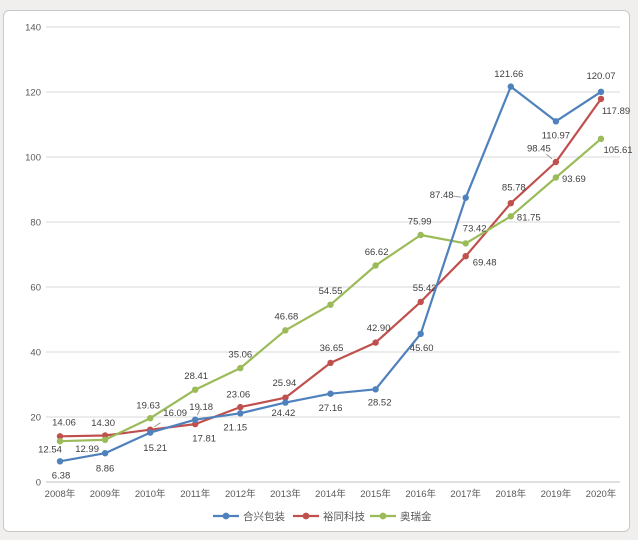 The width and height of the screenshot is (638, 540). What do you see at coordinates (332, 348) in the screenshot?
I see `data-label: 36.65` at bounding box center [332, 348].